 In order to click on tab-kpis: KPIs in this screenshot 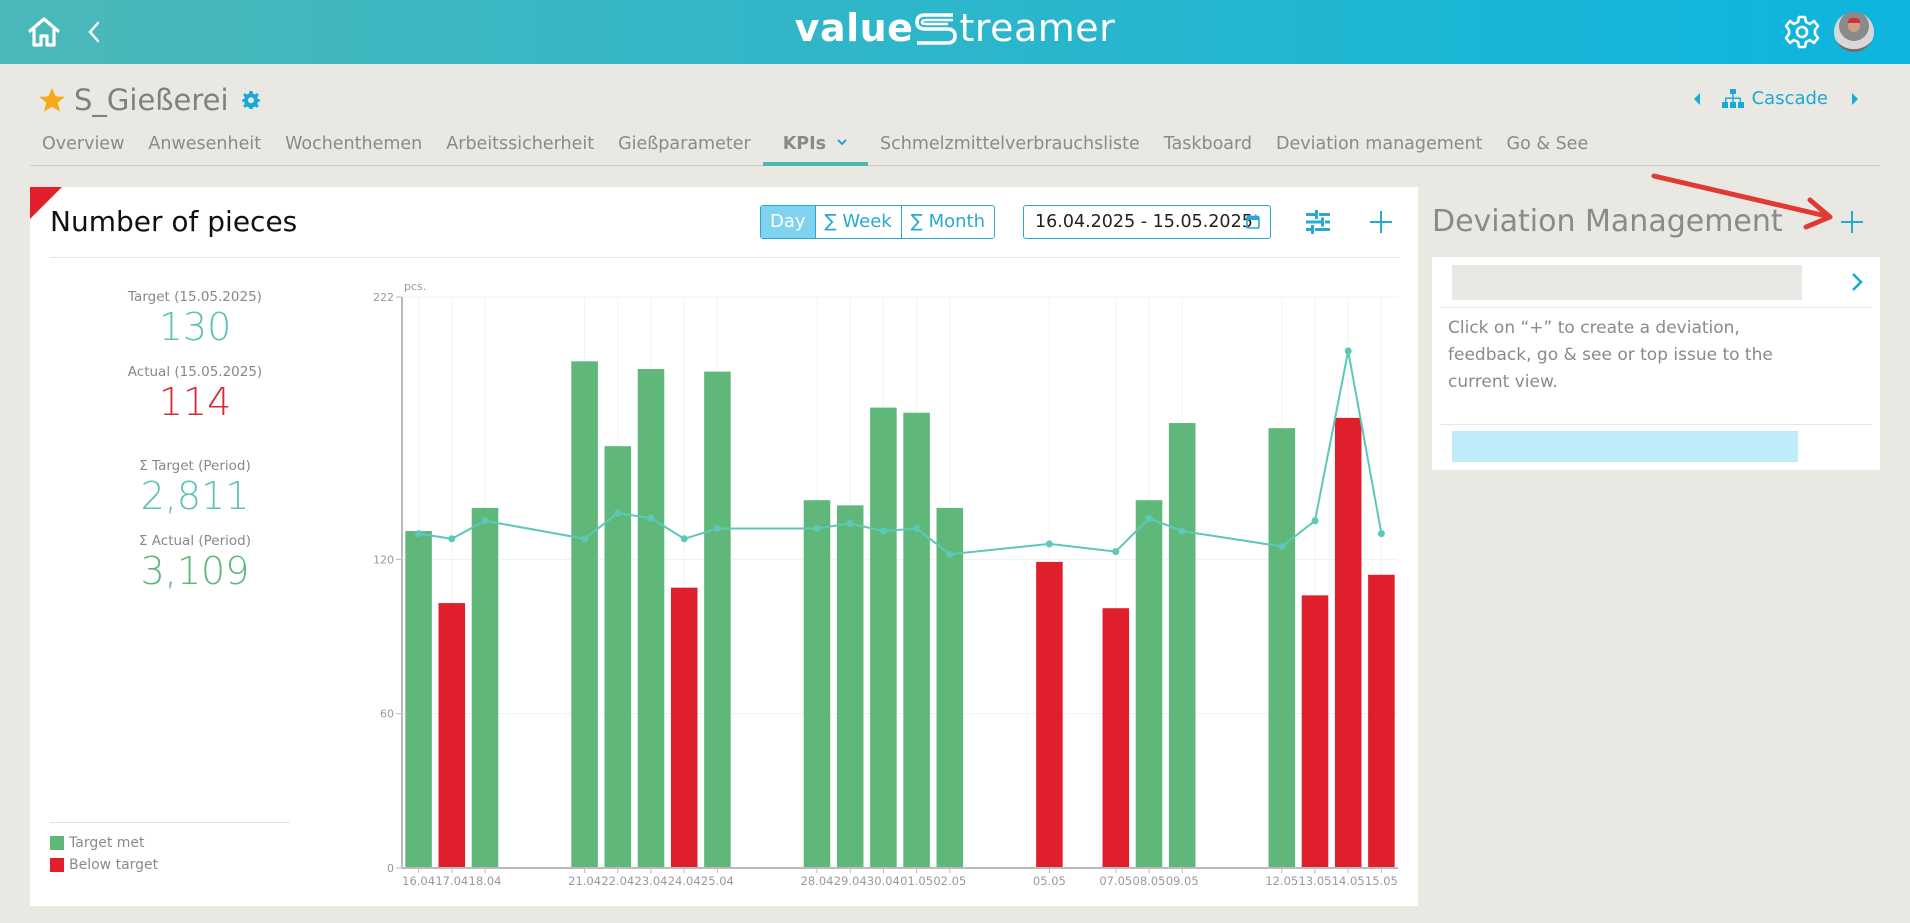, I will do `click(815, 149)`.